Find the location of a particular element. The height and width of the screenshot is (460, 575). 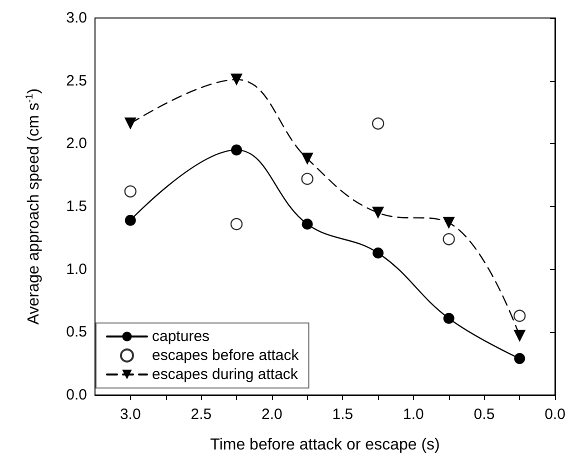

x-tick-label: 1.5 is located at coordinates (343, 414).